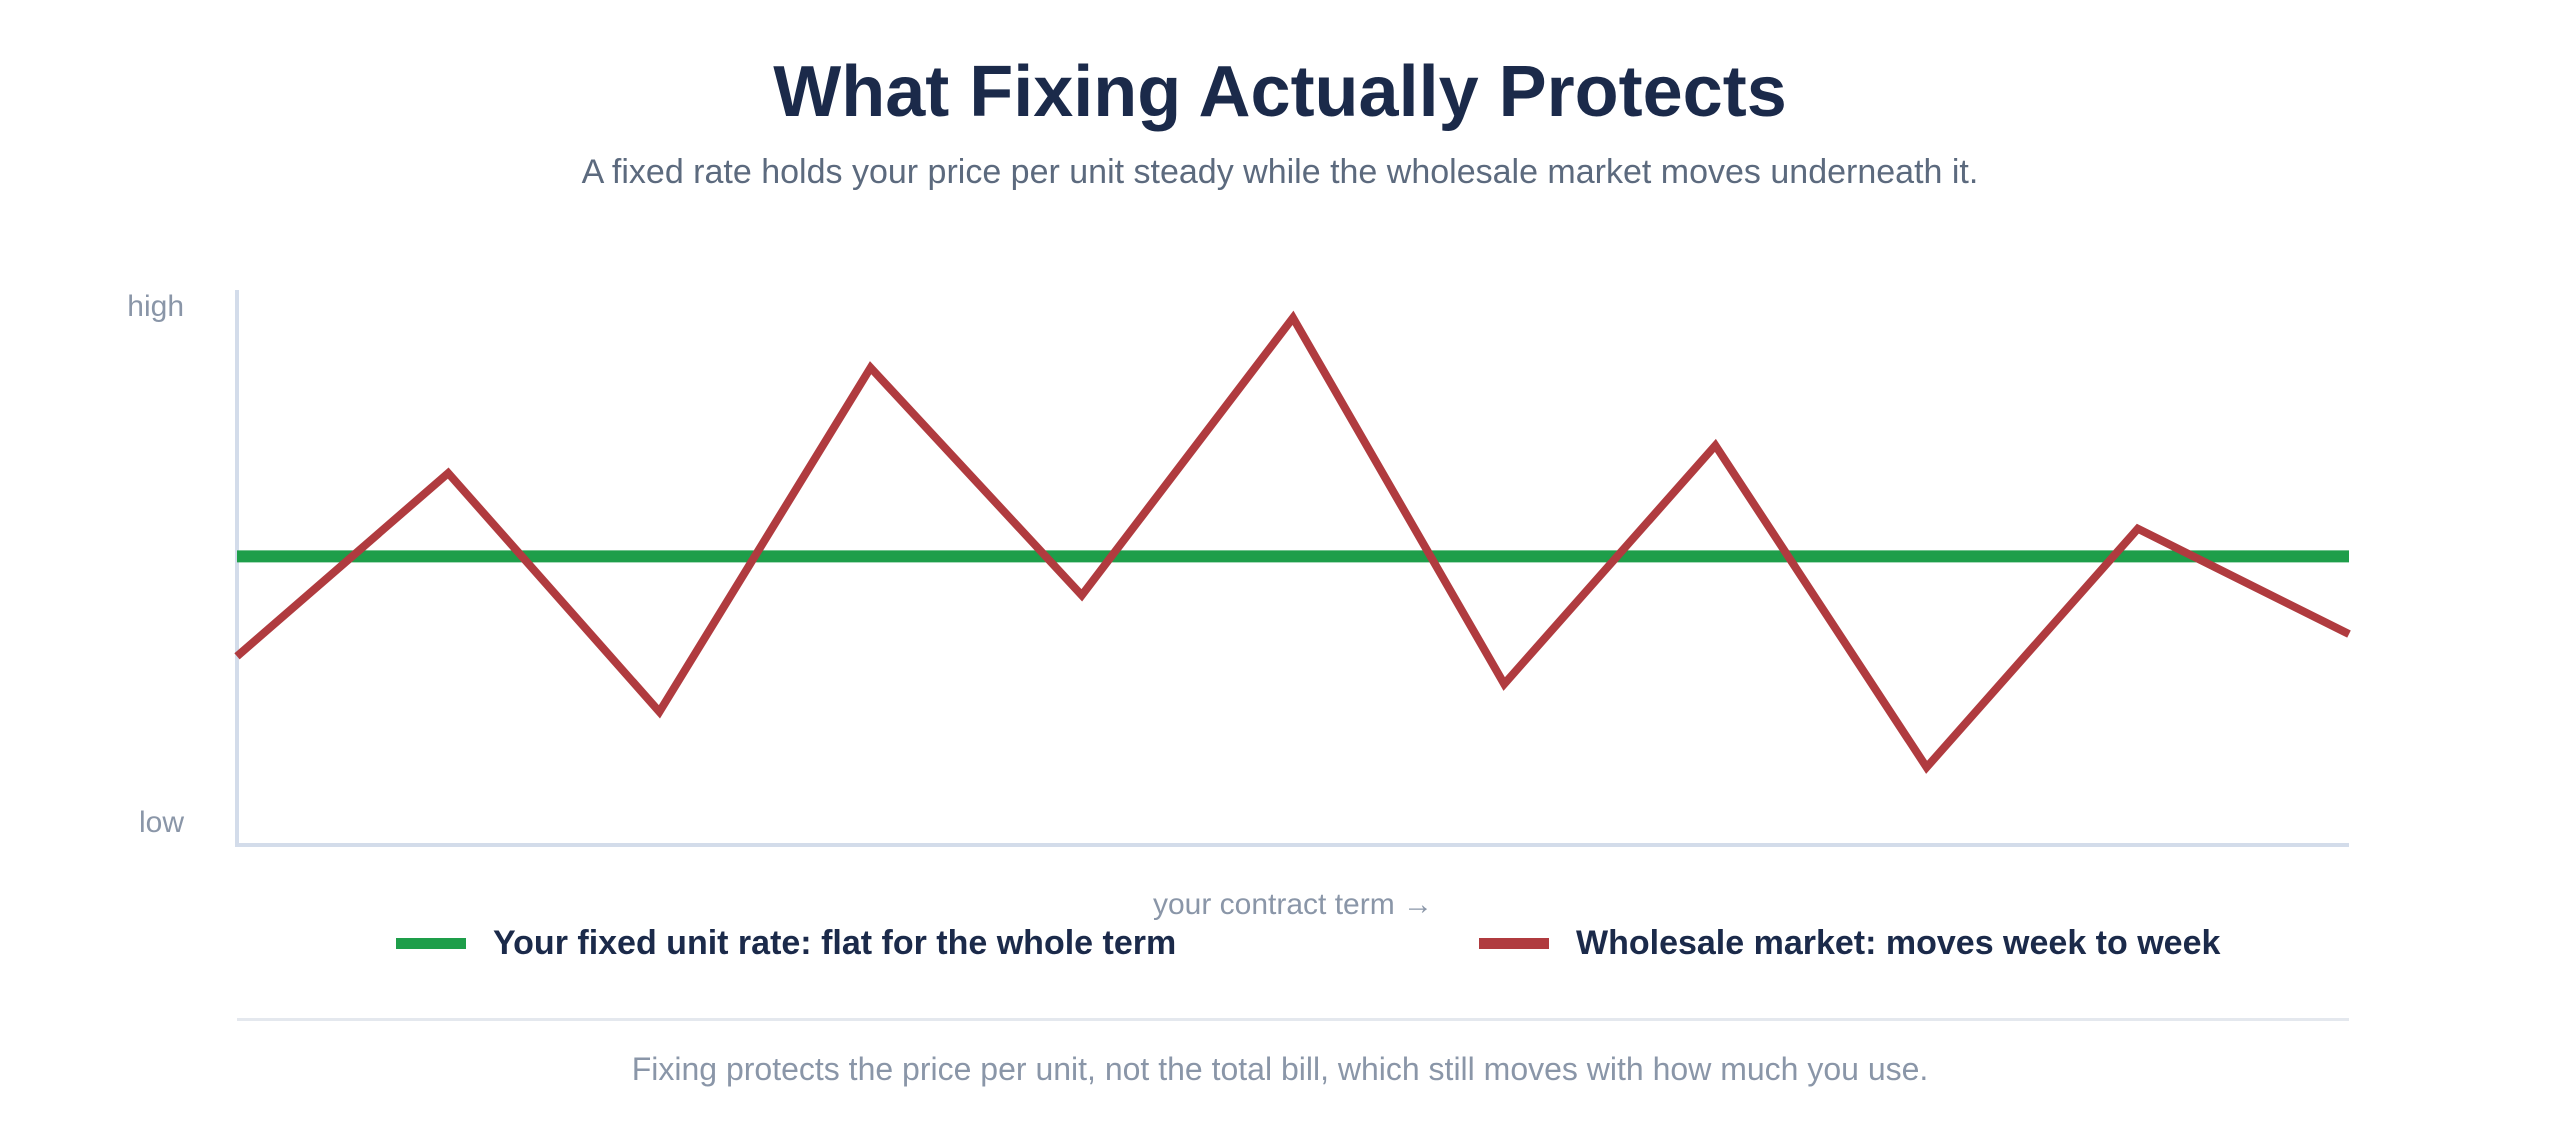 Image resolution: width=2560 pixels, height=1136 pixels. Describe the element at coordinates (161, 822) in the screenshot. I see `y-tick-label-low: low` at that location.